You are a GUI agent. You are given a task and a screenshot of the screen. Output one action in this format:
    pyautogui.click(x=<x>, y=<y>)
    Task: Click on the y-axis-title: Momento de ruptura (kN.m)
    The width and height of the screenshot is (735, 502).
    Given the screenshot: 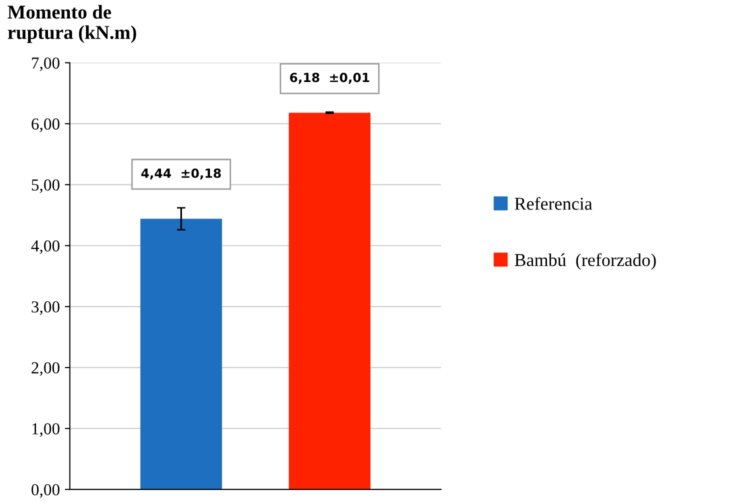 What is the action you would take?
    pyautogui.click(x=72, y=24)
    